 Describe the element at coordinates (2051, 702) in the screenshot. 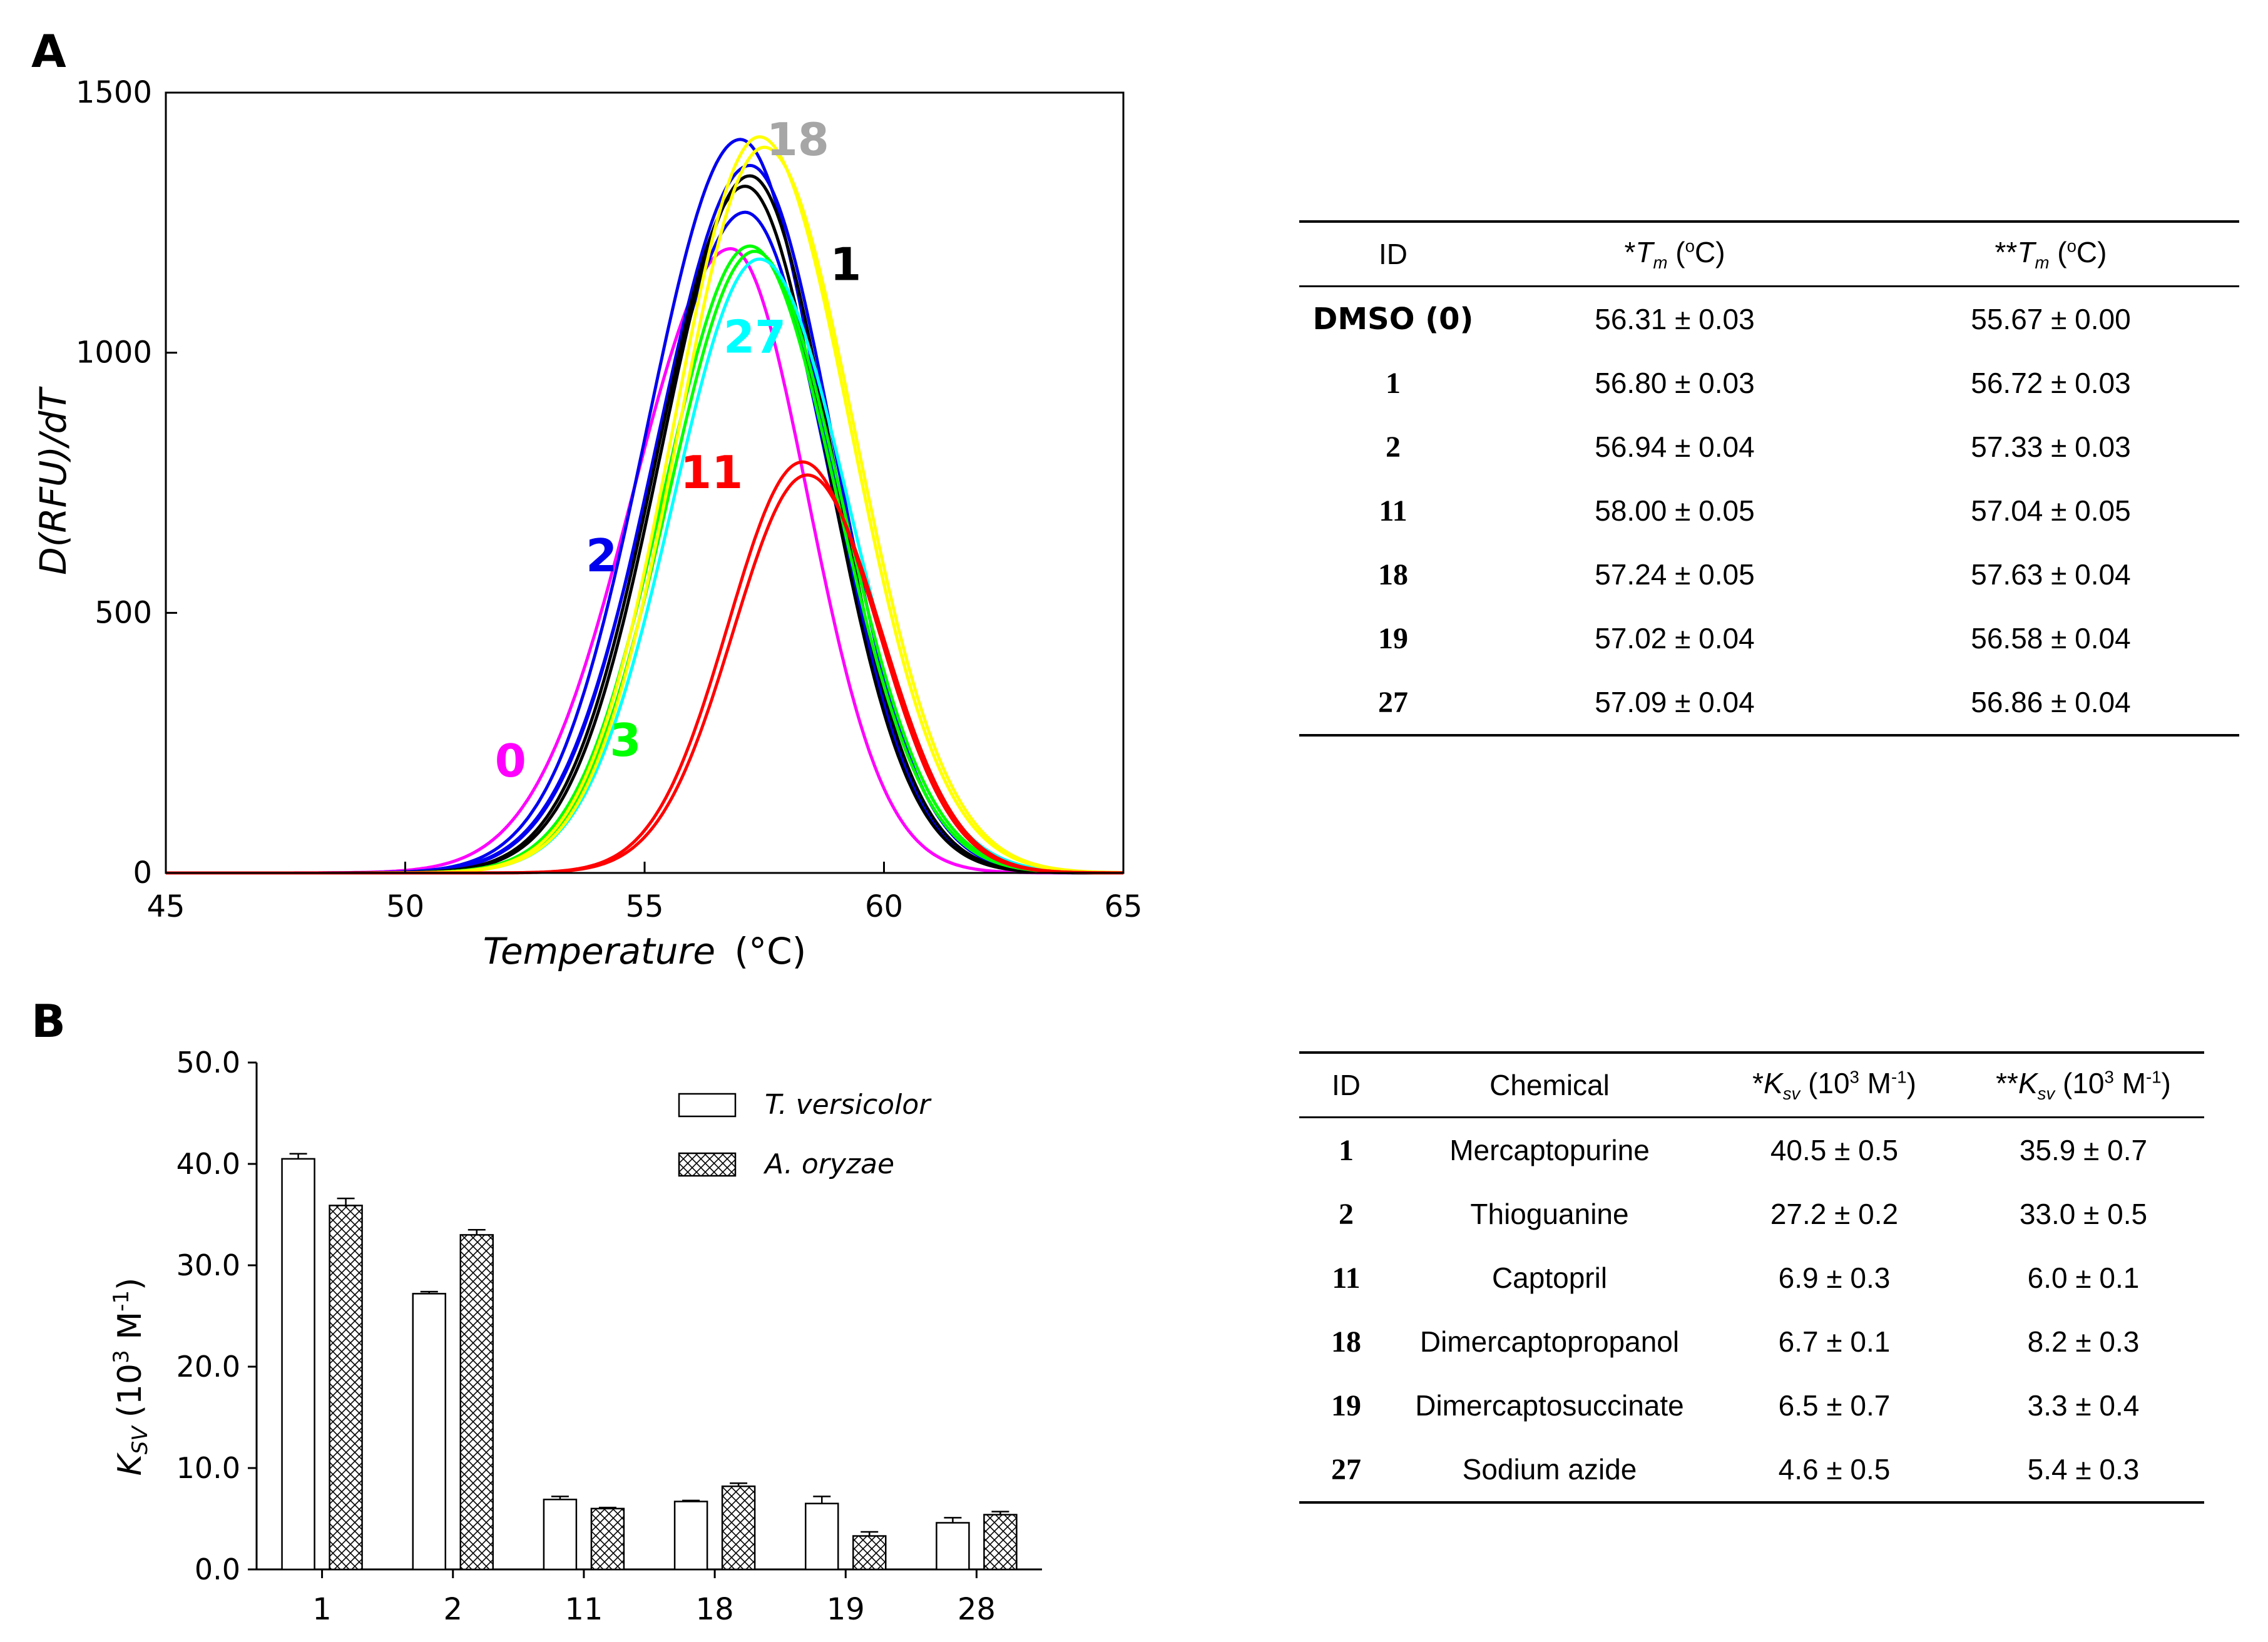

I see `row-tm-2: 56.86 ± 0.04` at that location.